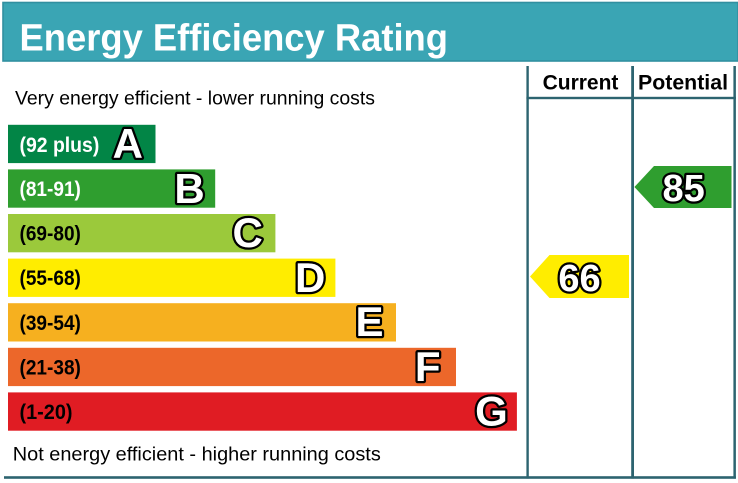 This screenshot has width=738, height=483. Describe the element at coordinates (50, 323) in the screenshot. I see `svg-text: (39-54)` at that location.